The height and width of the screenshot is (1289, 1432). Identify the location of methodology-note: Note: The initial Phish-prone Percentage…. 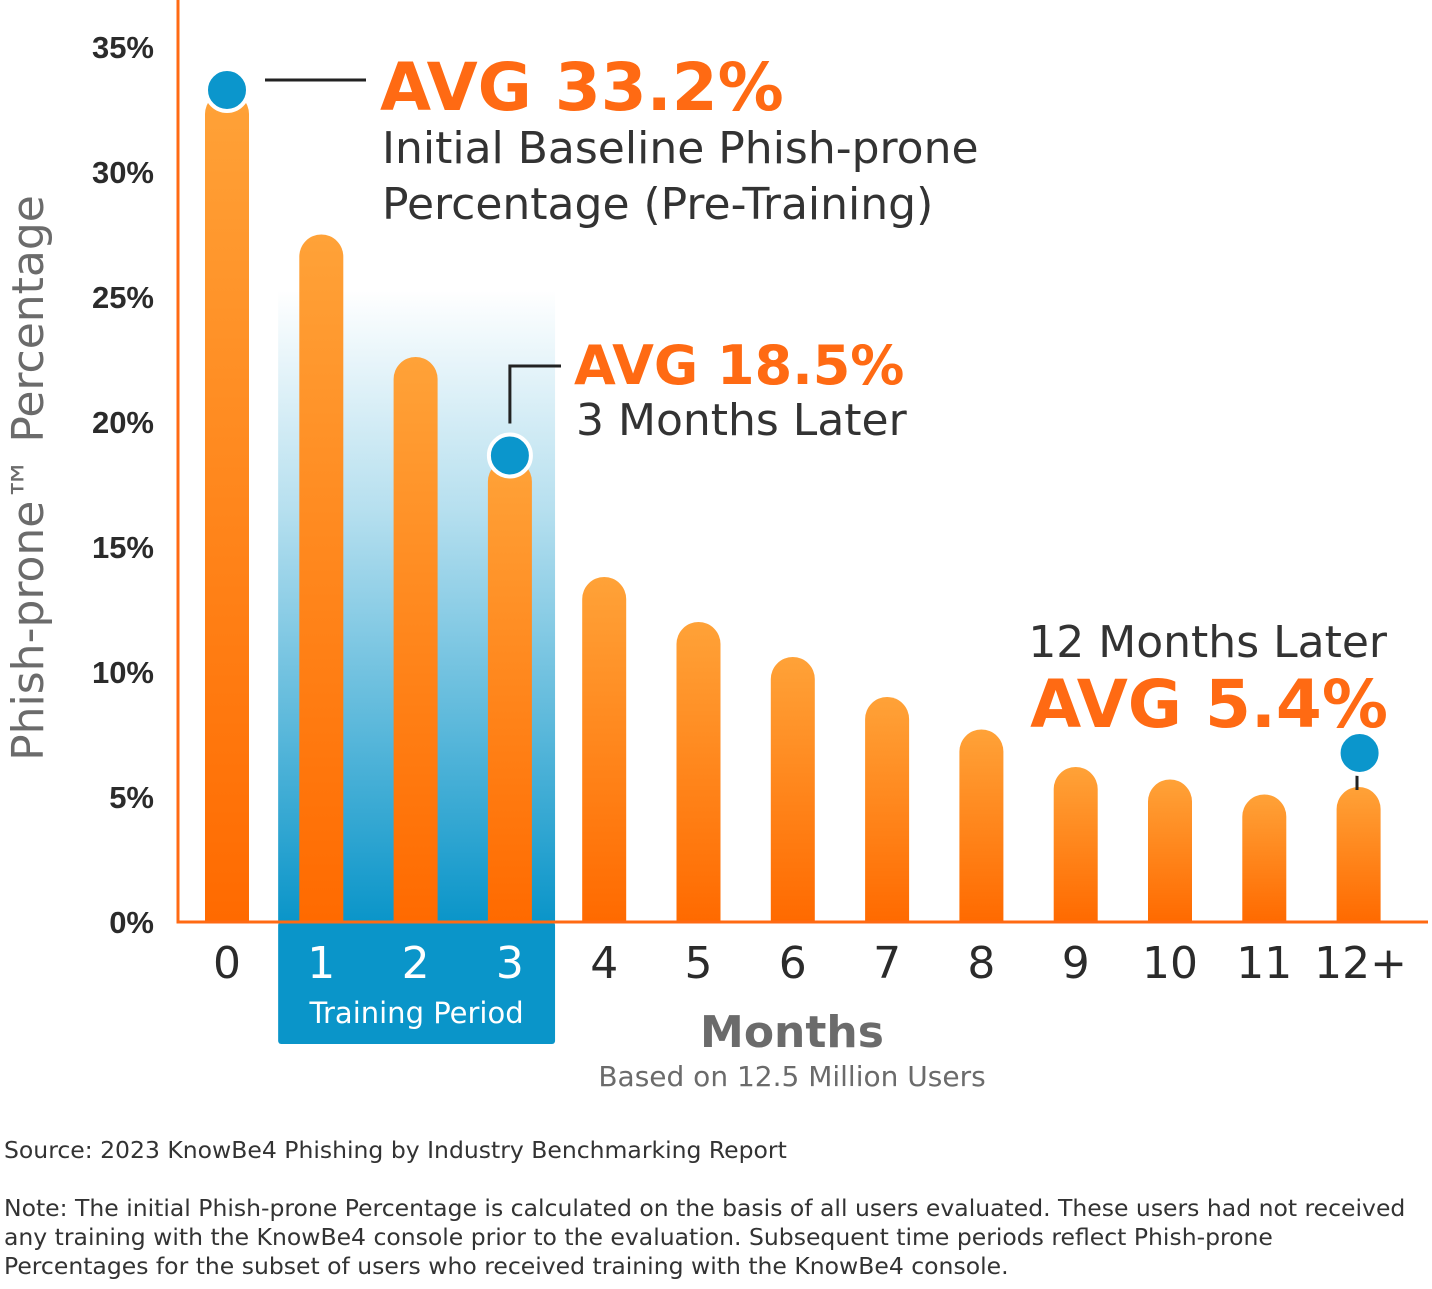
(705, 1237).